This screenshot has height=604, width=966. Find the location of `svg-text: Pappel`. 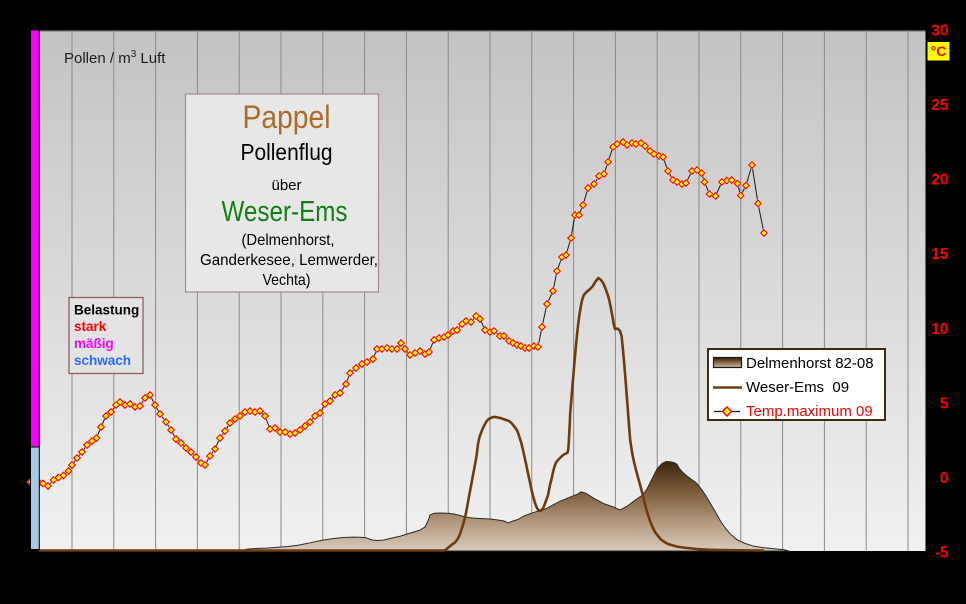

svg-text: Pappel is located at coordinates (287, 117).